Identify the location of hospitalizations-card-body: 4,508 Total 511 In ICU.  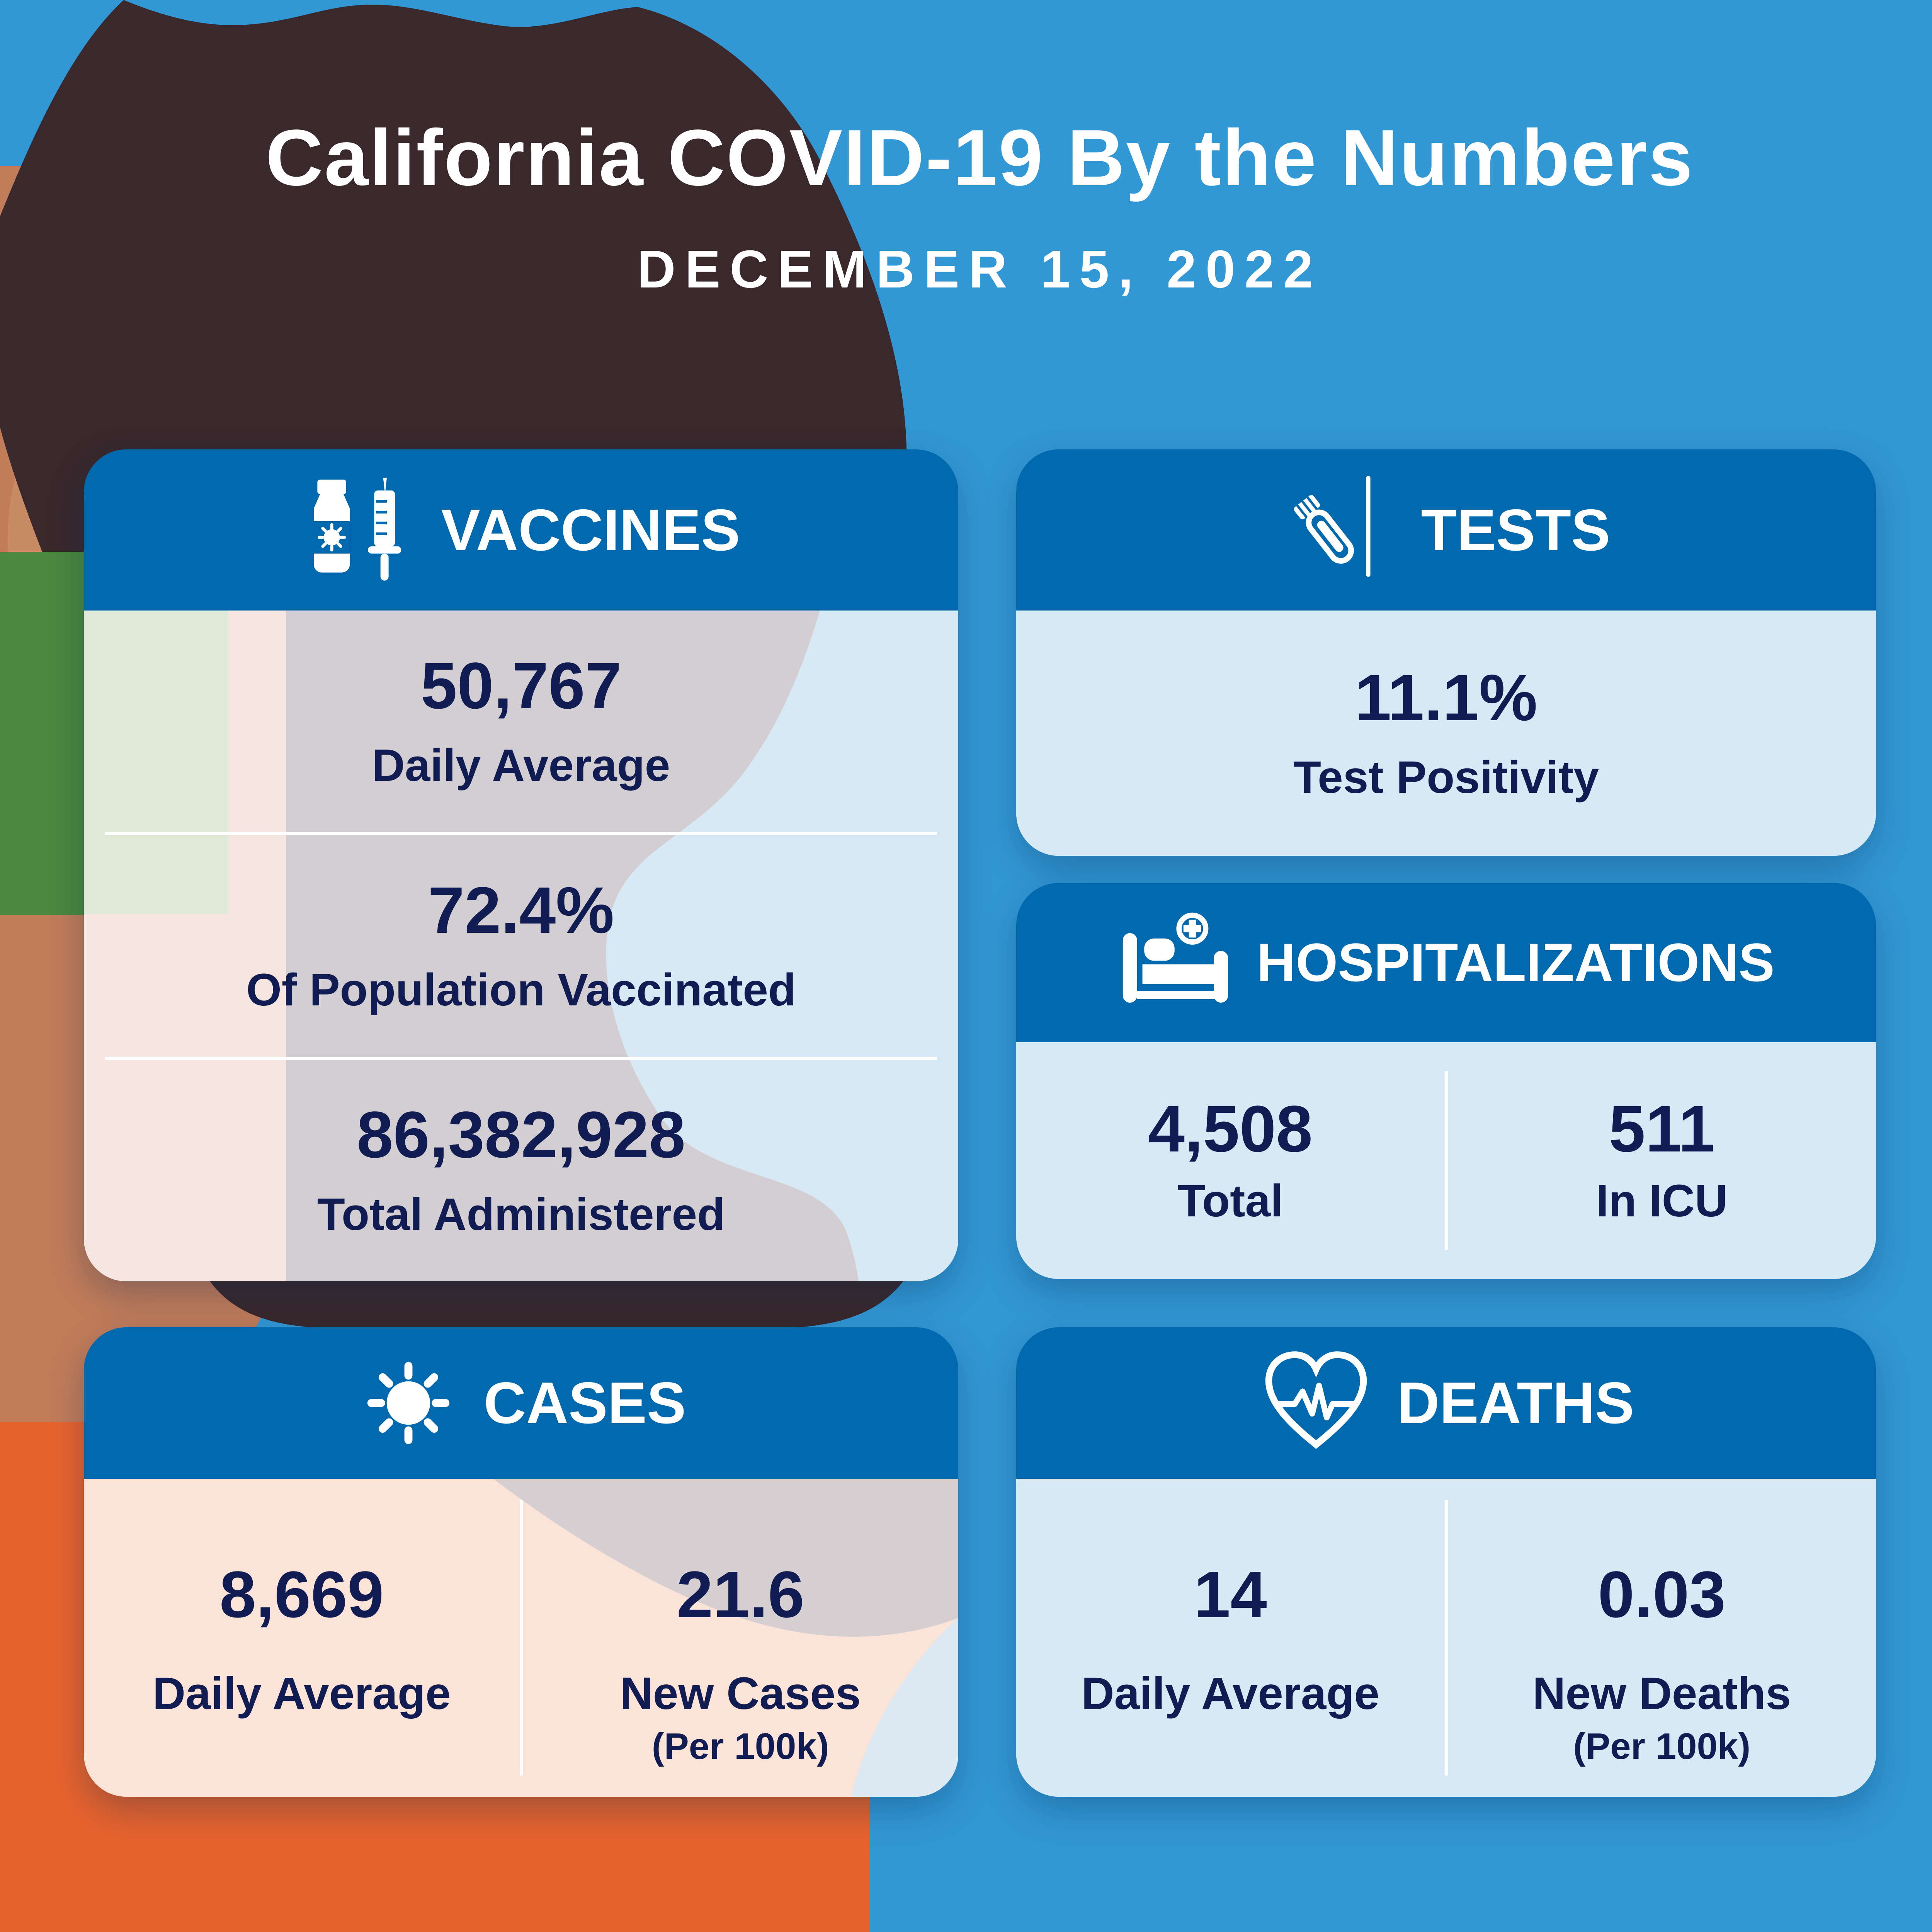
(1446, 1161).